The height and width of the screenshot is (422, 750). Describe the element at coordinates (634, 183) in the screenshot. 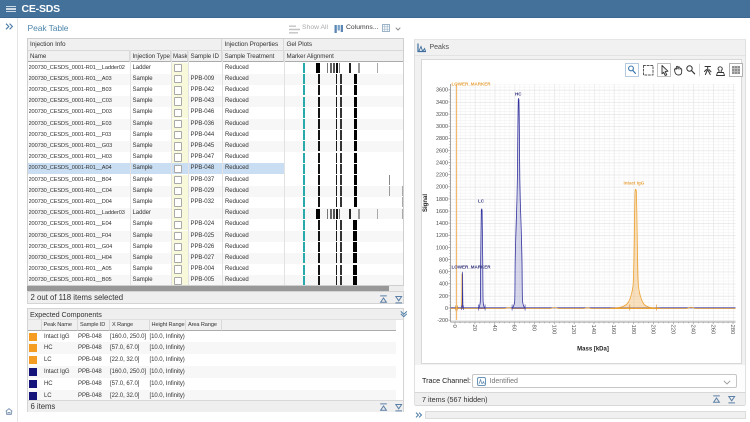

I see `svg-text: Intact IgG` at that location.